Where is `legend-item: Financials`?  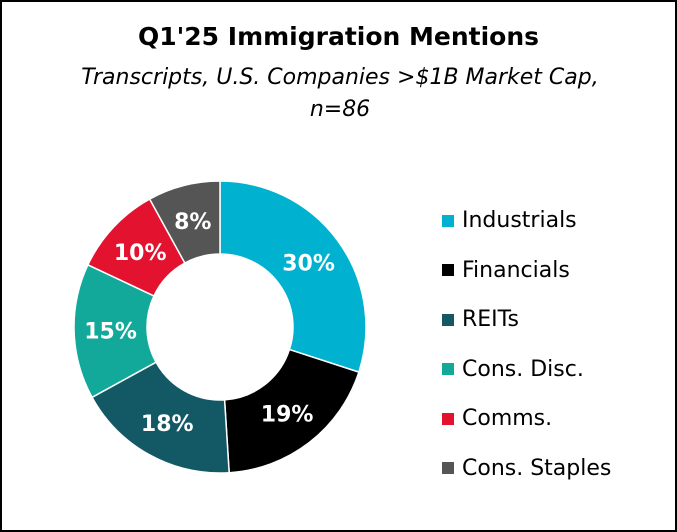 legend-item: Financials is located at coordinates (526, 271).